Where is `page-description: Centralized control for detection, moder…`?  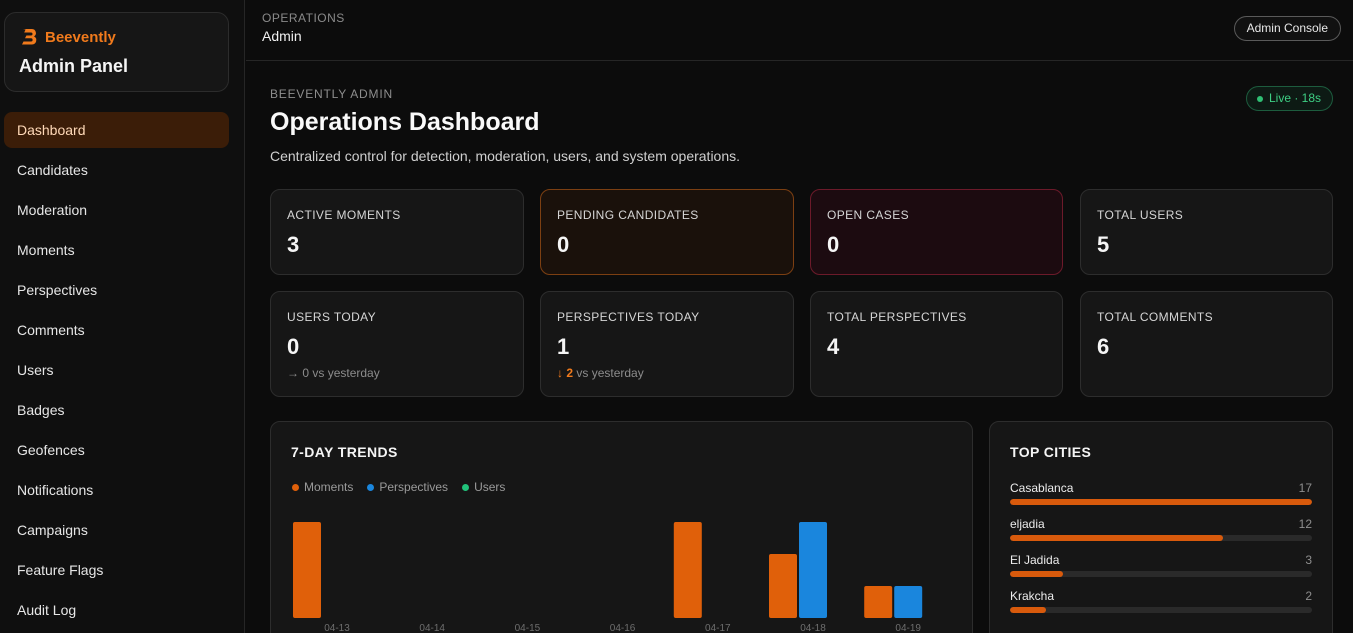
page-description: Centralized control for detection, moder… is located at coordinates (505, 156).